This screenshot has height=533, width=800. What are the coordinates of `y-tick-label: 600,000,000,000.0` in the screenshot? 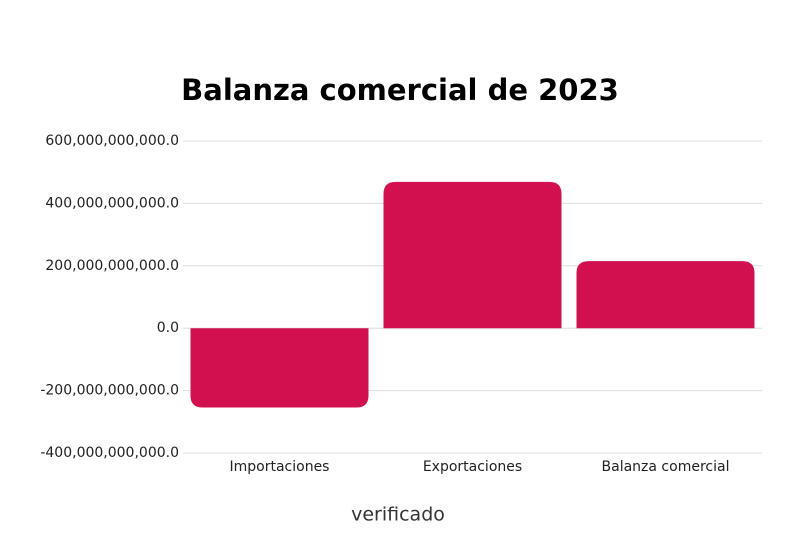 It's located at (112, 141).